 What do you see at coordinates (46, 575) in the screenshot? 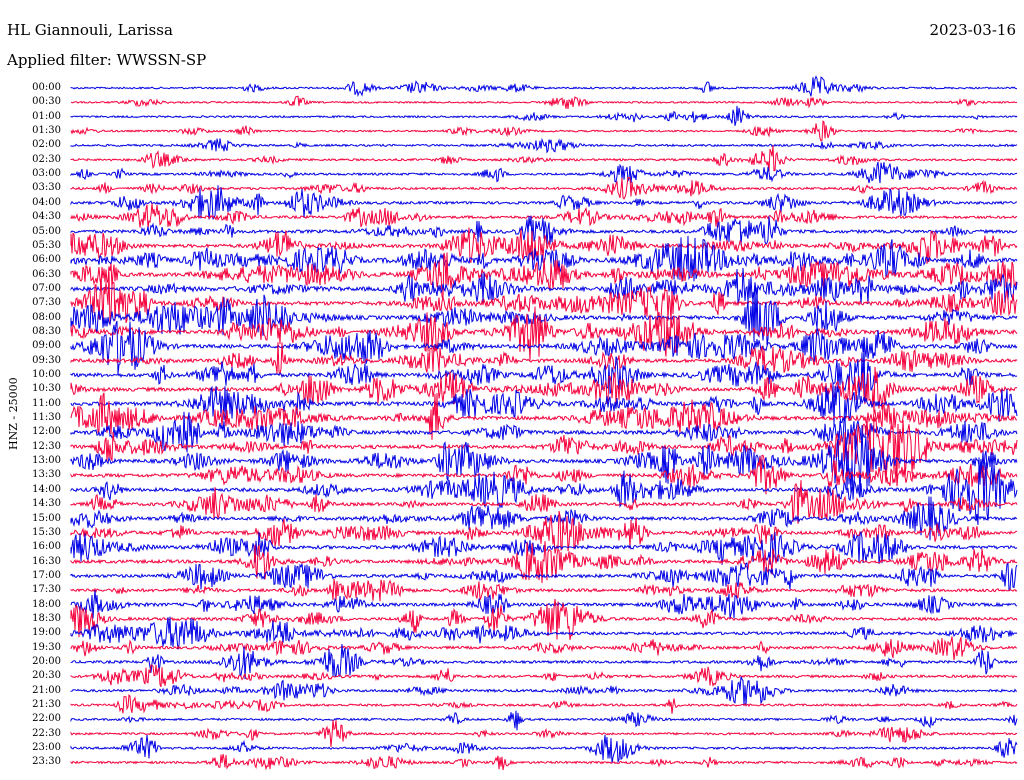
I see `time-tick-label: 17:00` at bounding box center [46, 575].